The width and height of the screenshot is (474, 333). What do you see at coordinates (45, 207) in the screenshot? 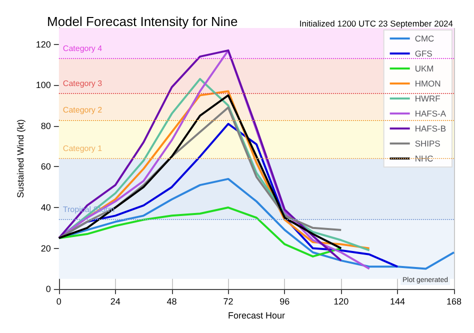
I see `y-tick-label: 40` at bounding box center [45, 207].